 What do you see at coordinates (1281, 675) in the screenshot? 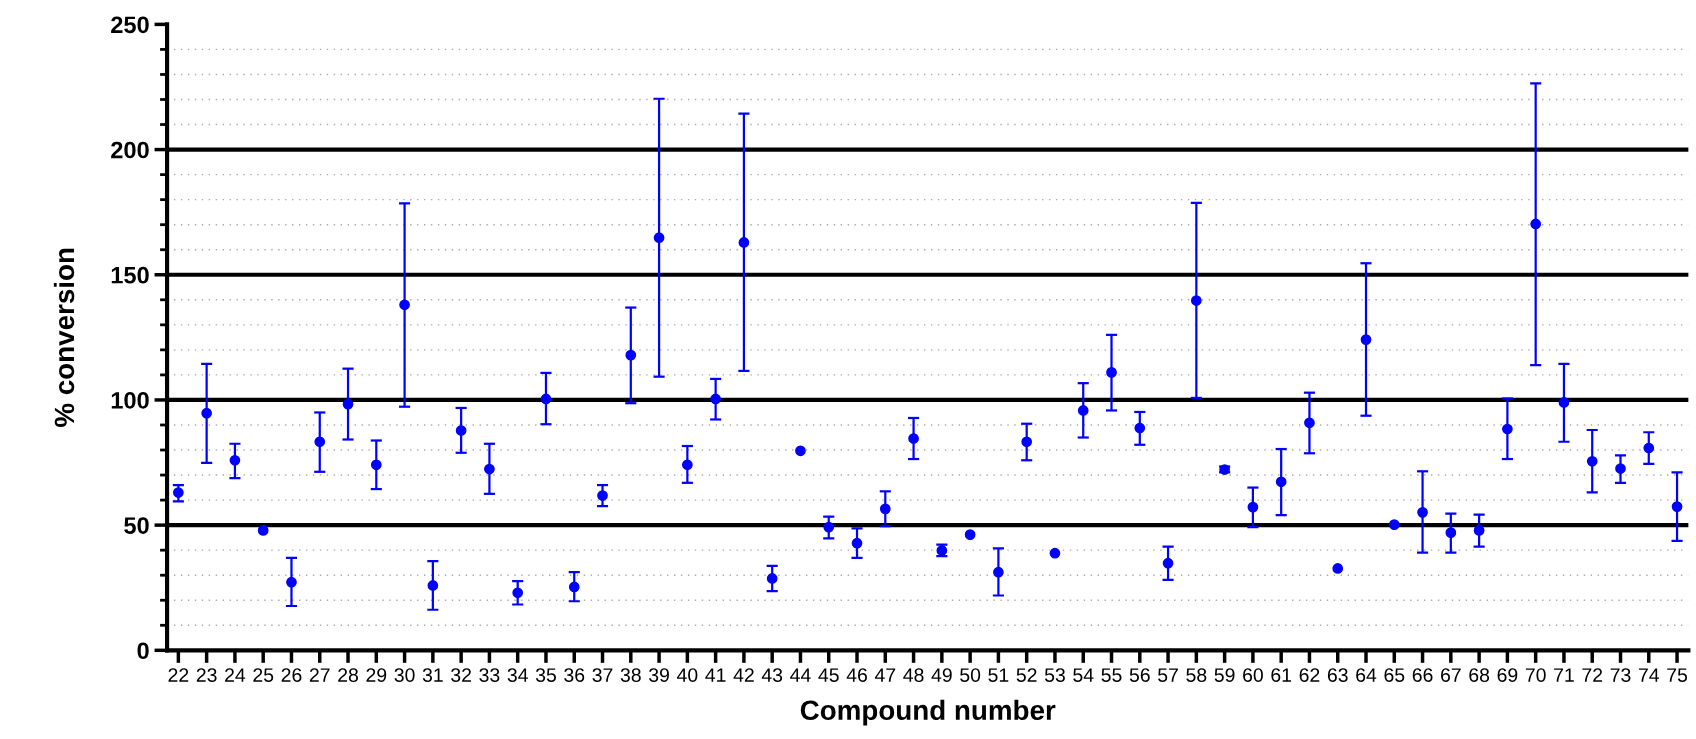
I see `x-tick-label: 61` at bounding box center [1281, 675].